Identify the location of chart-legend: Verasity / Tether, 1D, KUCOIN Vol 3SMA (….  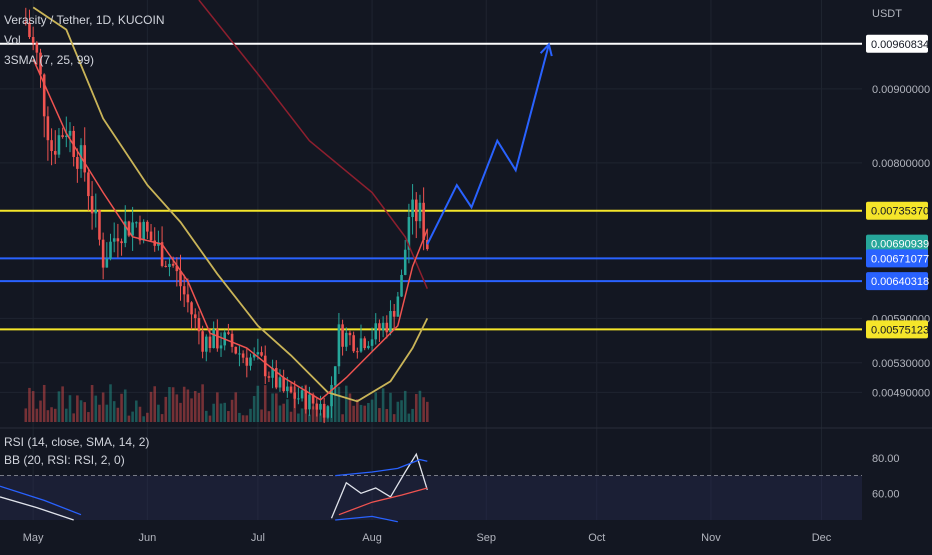
(84, 40).